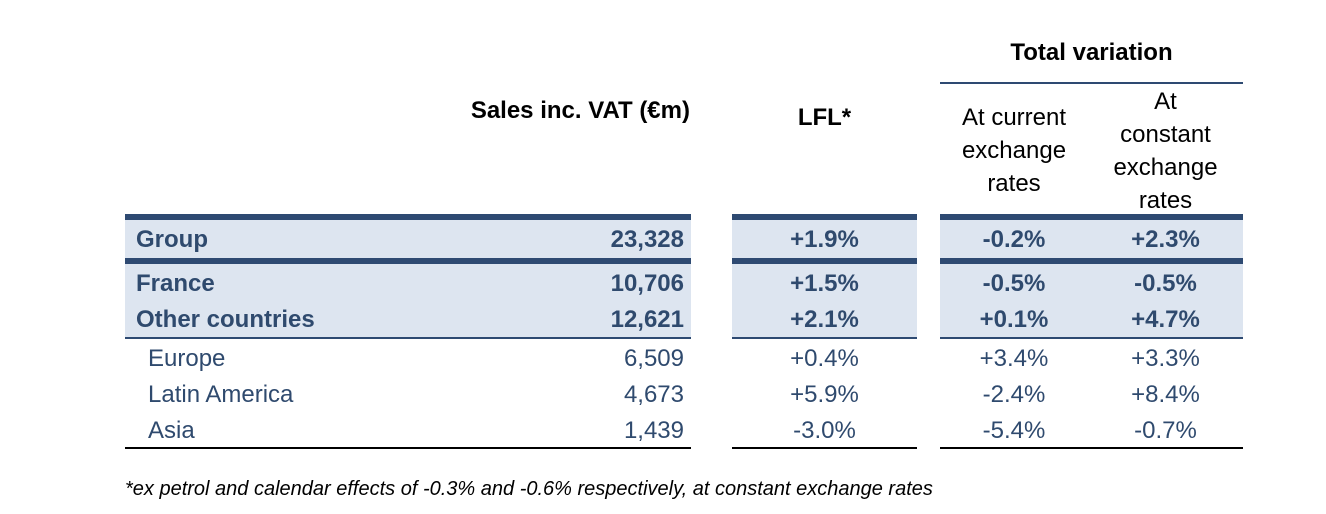 This screenshot has height=514, width=1326. I want to click on bottom-line-variation, so click(1091, 448).